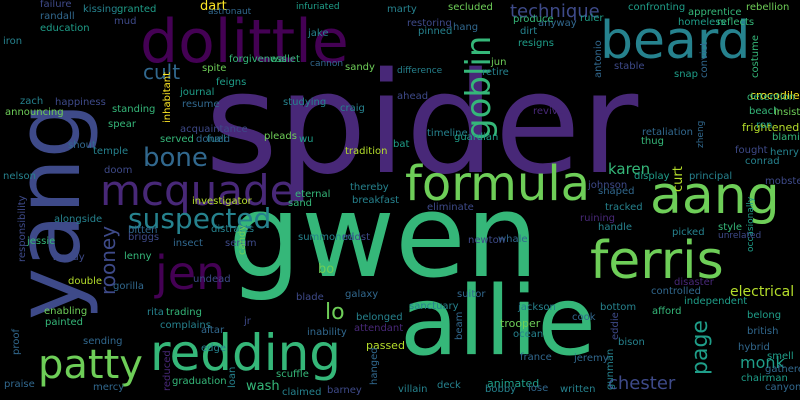 This screenshot has height=400, width=800. What do you see at coordinates (327, 332) in the screenshot?
I see `word-inability: inability` at bounding box center [327, 332].